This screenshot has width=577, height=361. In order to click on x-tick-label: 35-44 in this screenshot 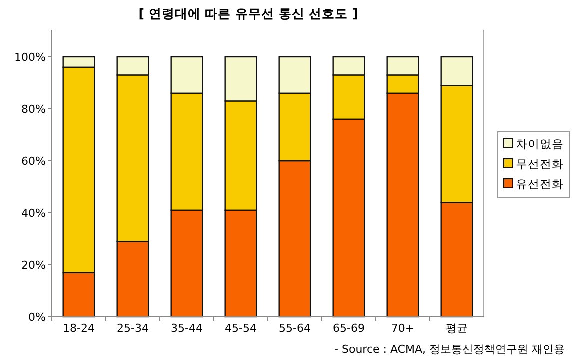, I will do `click(187, 328)`.